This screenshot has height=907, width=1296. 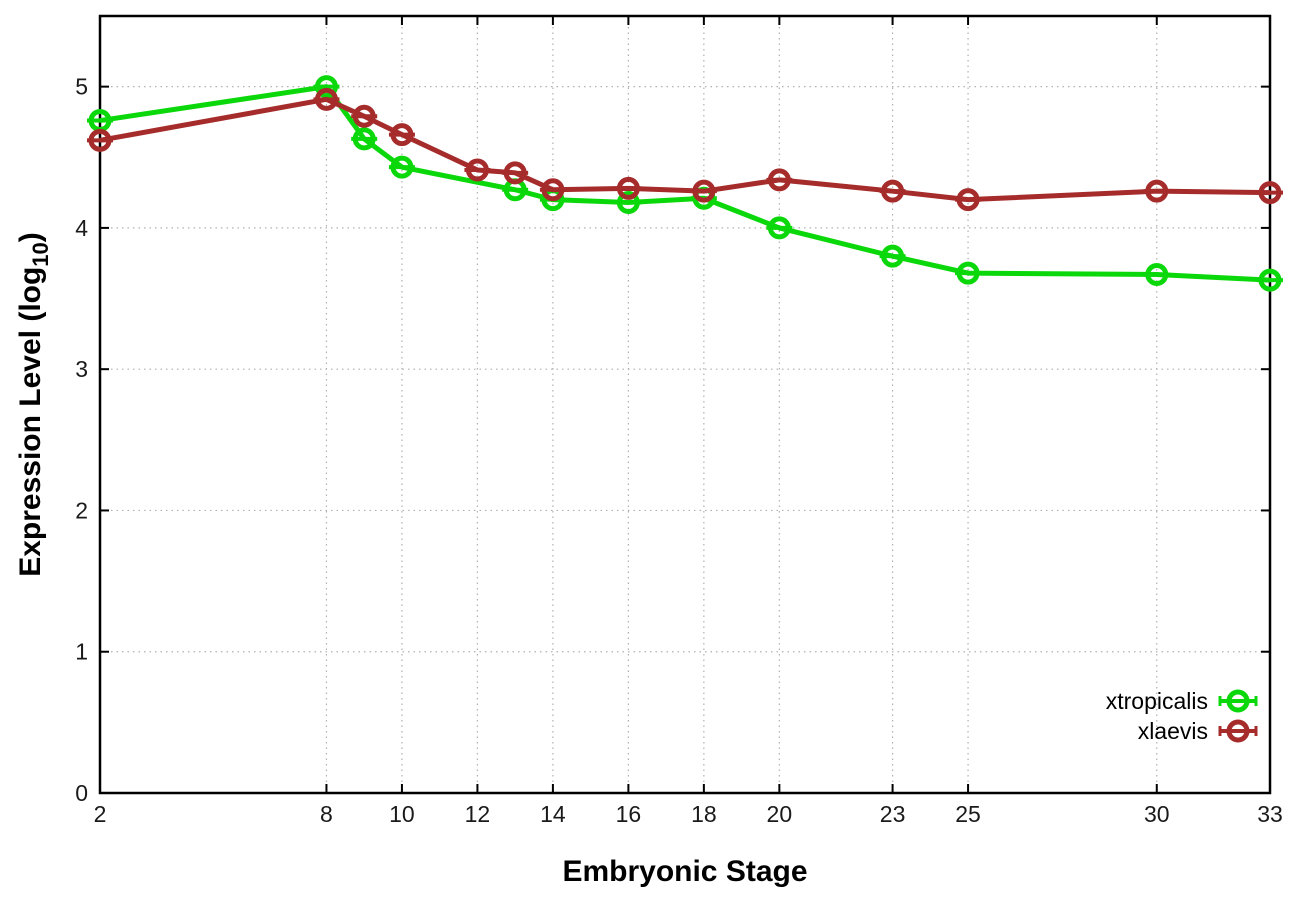 I want to click on x-tick-label: 23, so click(x=893, y=814).